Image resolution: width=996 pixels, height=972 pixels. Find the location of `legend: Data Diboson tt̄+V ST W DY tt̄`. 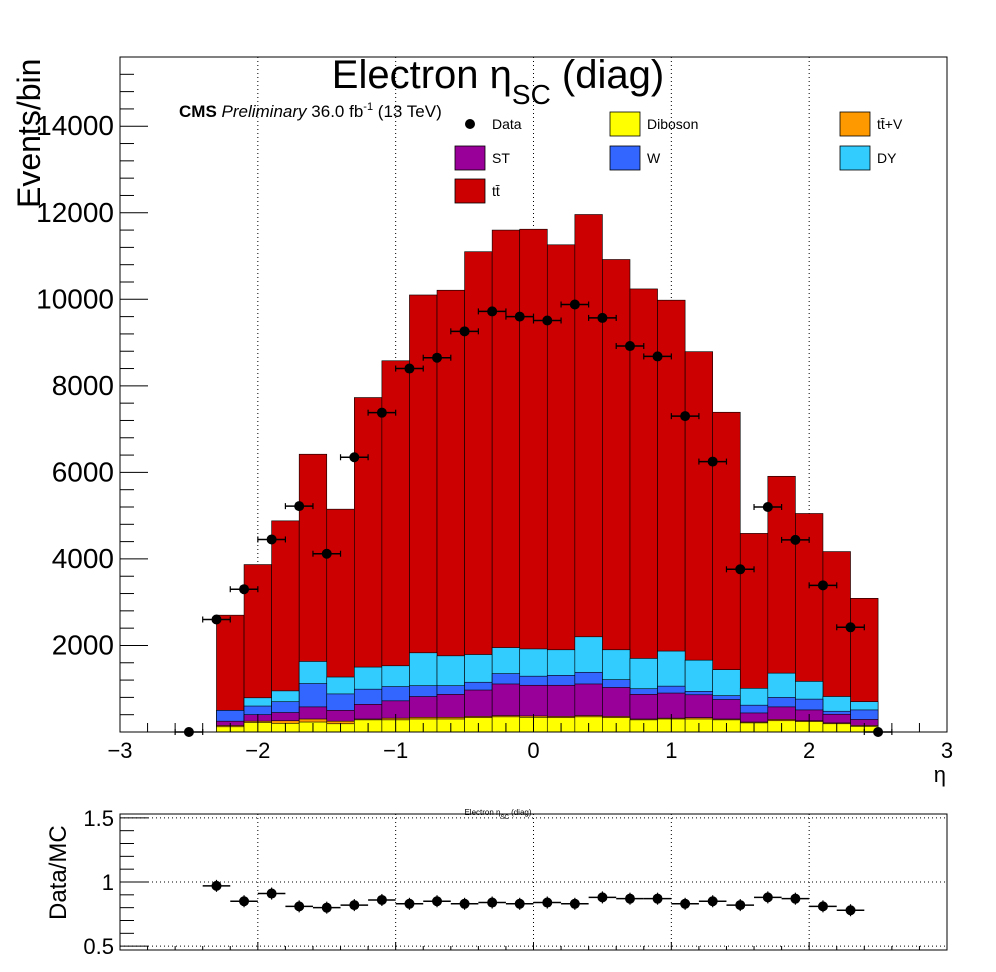

legend: Data Diboson tt̄+V ST W DY tt̄ is located at coordinates (678, 157).